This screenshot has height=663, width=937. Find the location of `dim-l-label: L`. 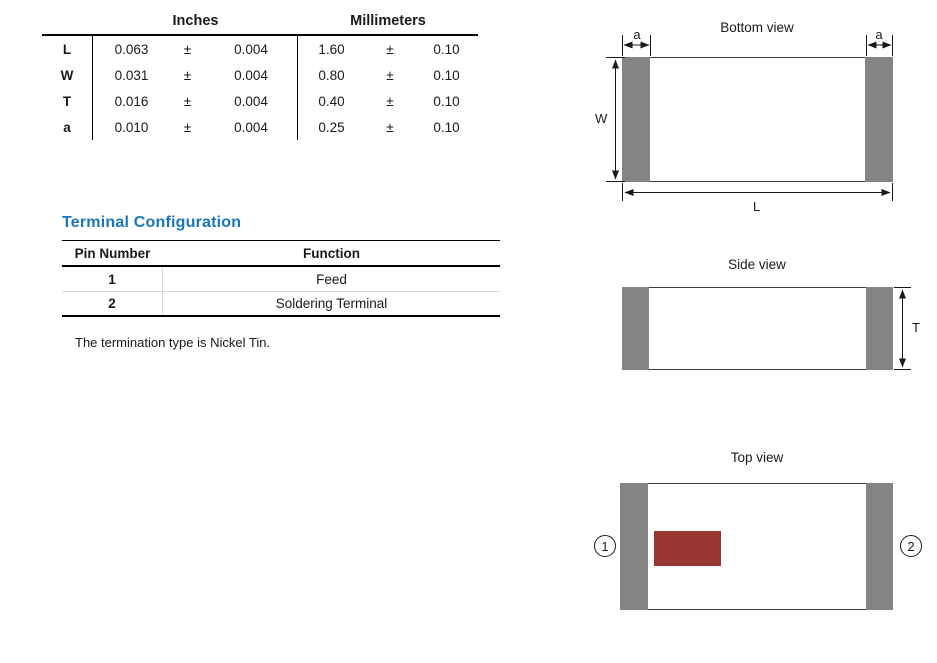

dim-l-label: L is located at coordinates (757, 206).